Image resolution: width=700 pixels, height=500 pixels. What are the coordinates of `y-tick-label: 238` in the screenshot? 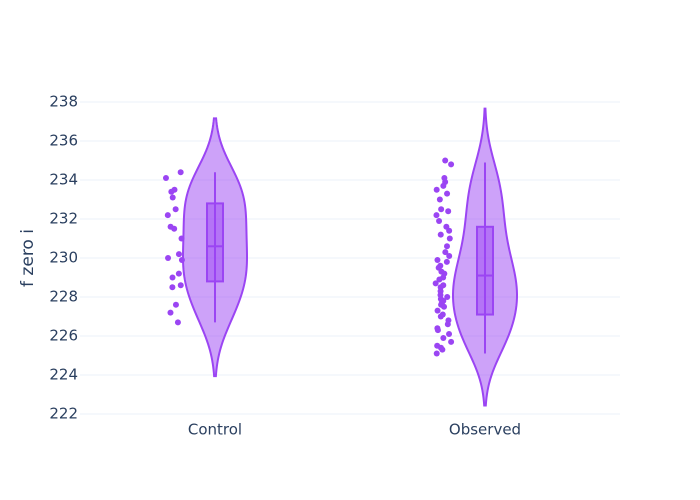 It's located at (63, 102).